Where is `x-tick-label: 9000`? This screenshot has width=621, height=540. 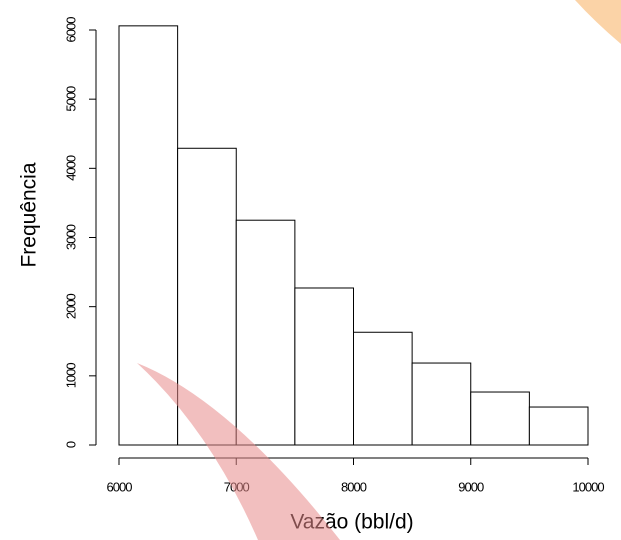 x-tick-label: 9000 is located at coordinates (471, 486).